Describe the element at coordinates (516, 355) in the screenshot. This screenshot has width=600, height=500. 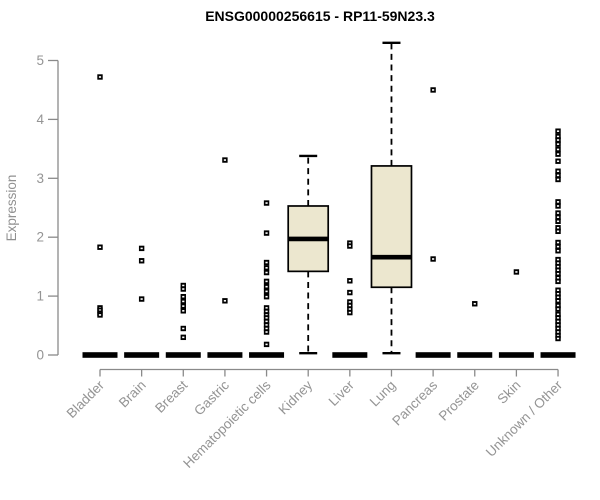
I see `zero-median-bar-skin` at that location.